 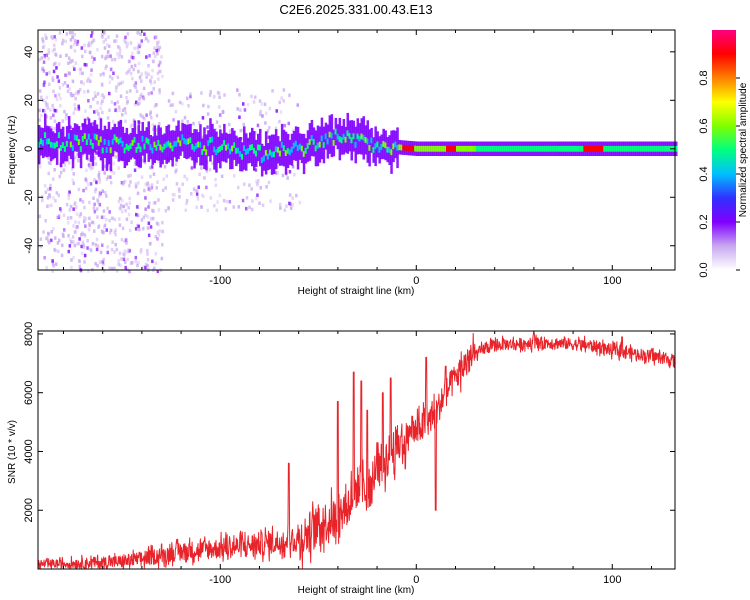 I want to click on colorbar-tick-label: 0.4, so click(x=704, y=173).